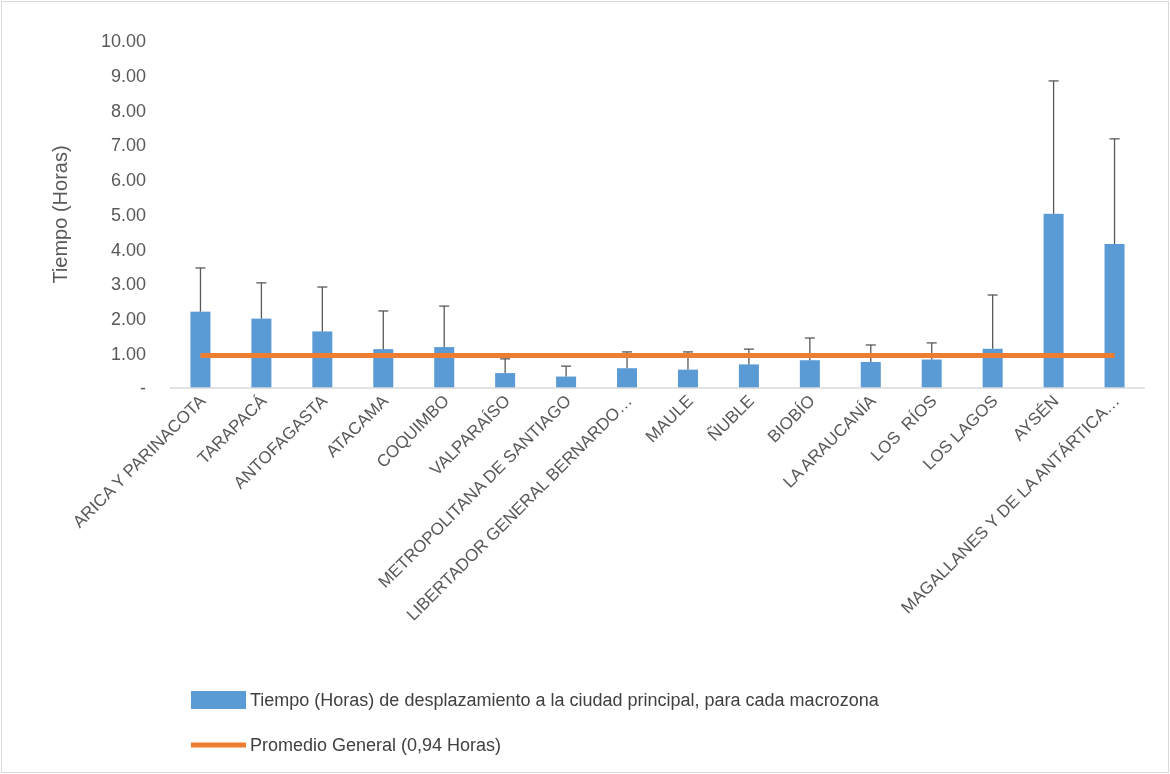 This screenshot has width=1170, height=774. Describe the element at coordinates (128, 353) in the screenshot. I see `y-tick-label: 1.00` at that location.